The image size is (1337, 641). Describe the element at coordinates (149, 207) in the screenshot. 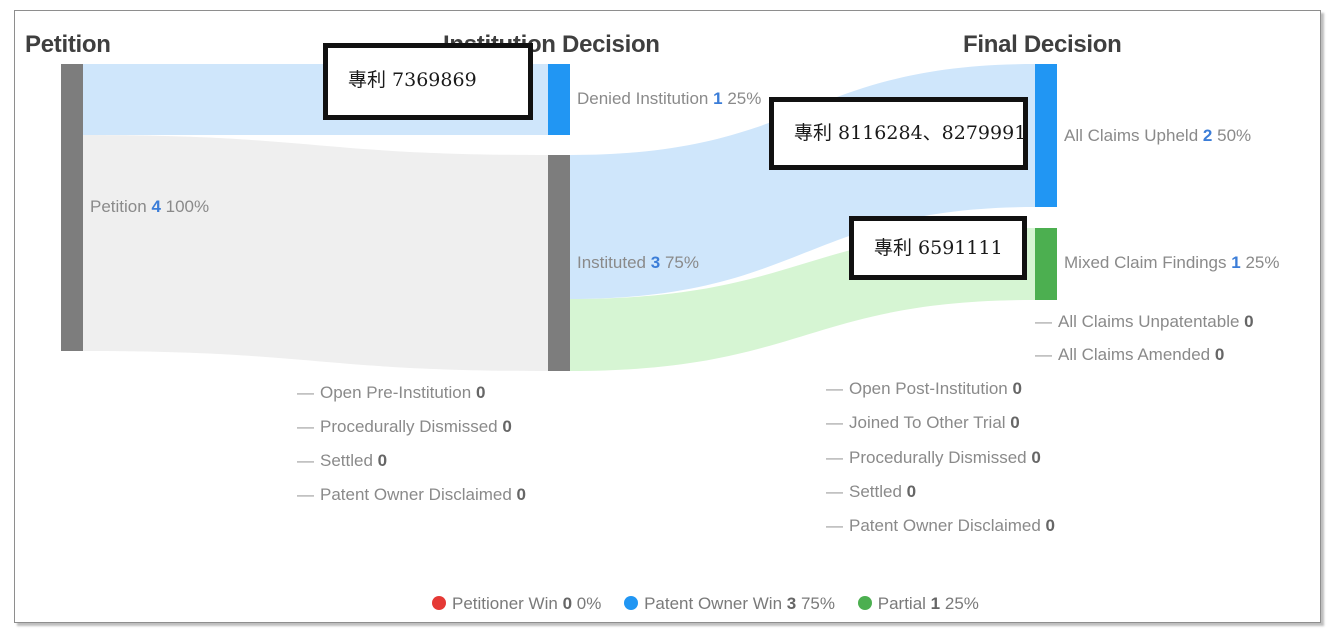

I see `node-label-petition: Petition 4 100%` at that location.